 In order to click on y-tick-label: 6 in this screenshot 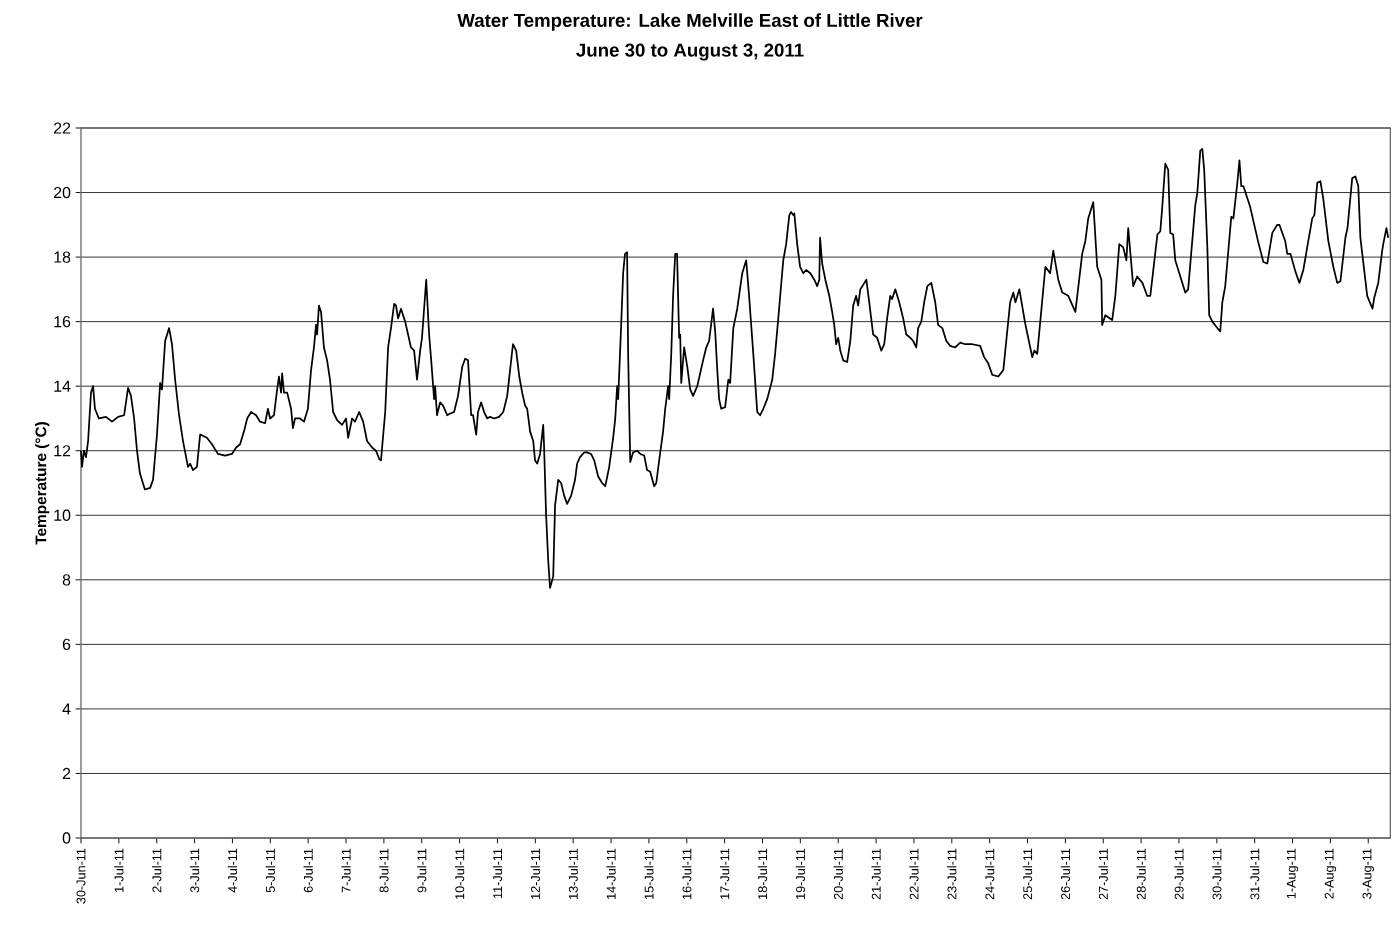, I will do `click(66, 644)`.